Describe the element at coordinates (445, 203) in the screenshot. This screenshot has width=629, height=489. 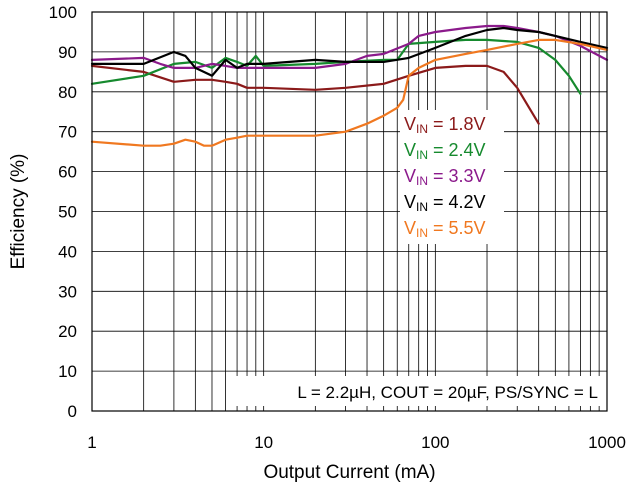
I see `legend-entry-4: VIN = 4.2V` at that location.